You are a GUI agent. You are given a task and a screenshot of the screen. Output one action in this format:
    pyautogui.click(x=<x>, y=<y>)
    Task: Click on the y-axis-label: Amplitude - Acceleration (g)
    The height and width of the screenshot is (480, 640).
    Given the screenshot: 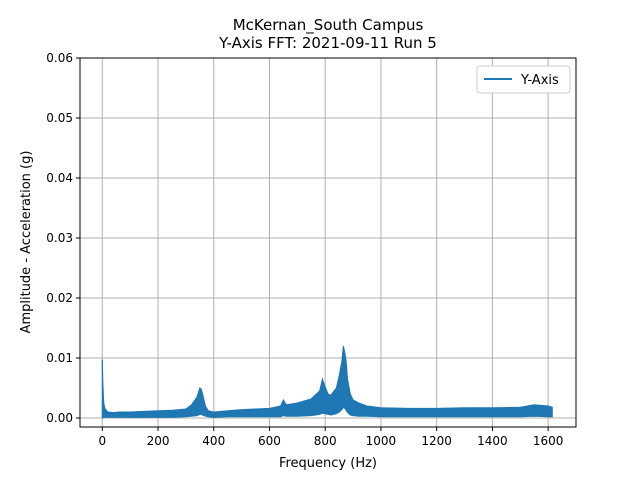 What is the action you would take?
    pyautogui.click(x=26, y=242)
    